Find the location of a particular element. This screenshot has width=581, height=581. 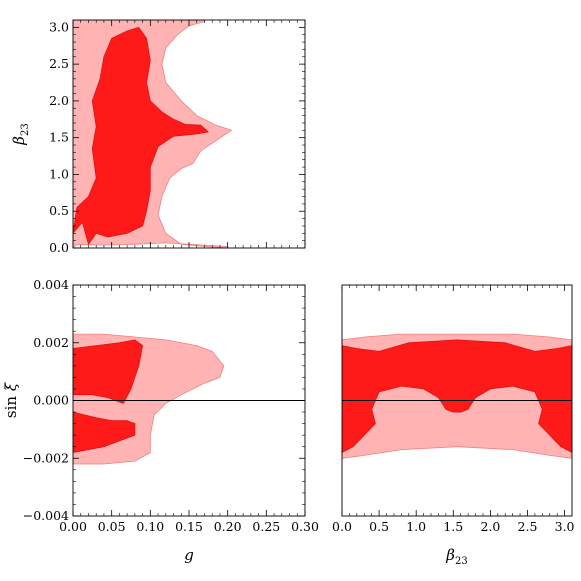

x-tick-label: 0.0 is located at coordinates (342, 526).